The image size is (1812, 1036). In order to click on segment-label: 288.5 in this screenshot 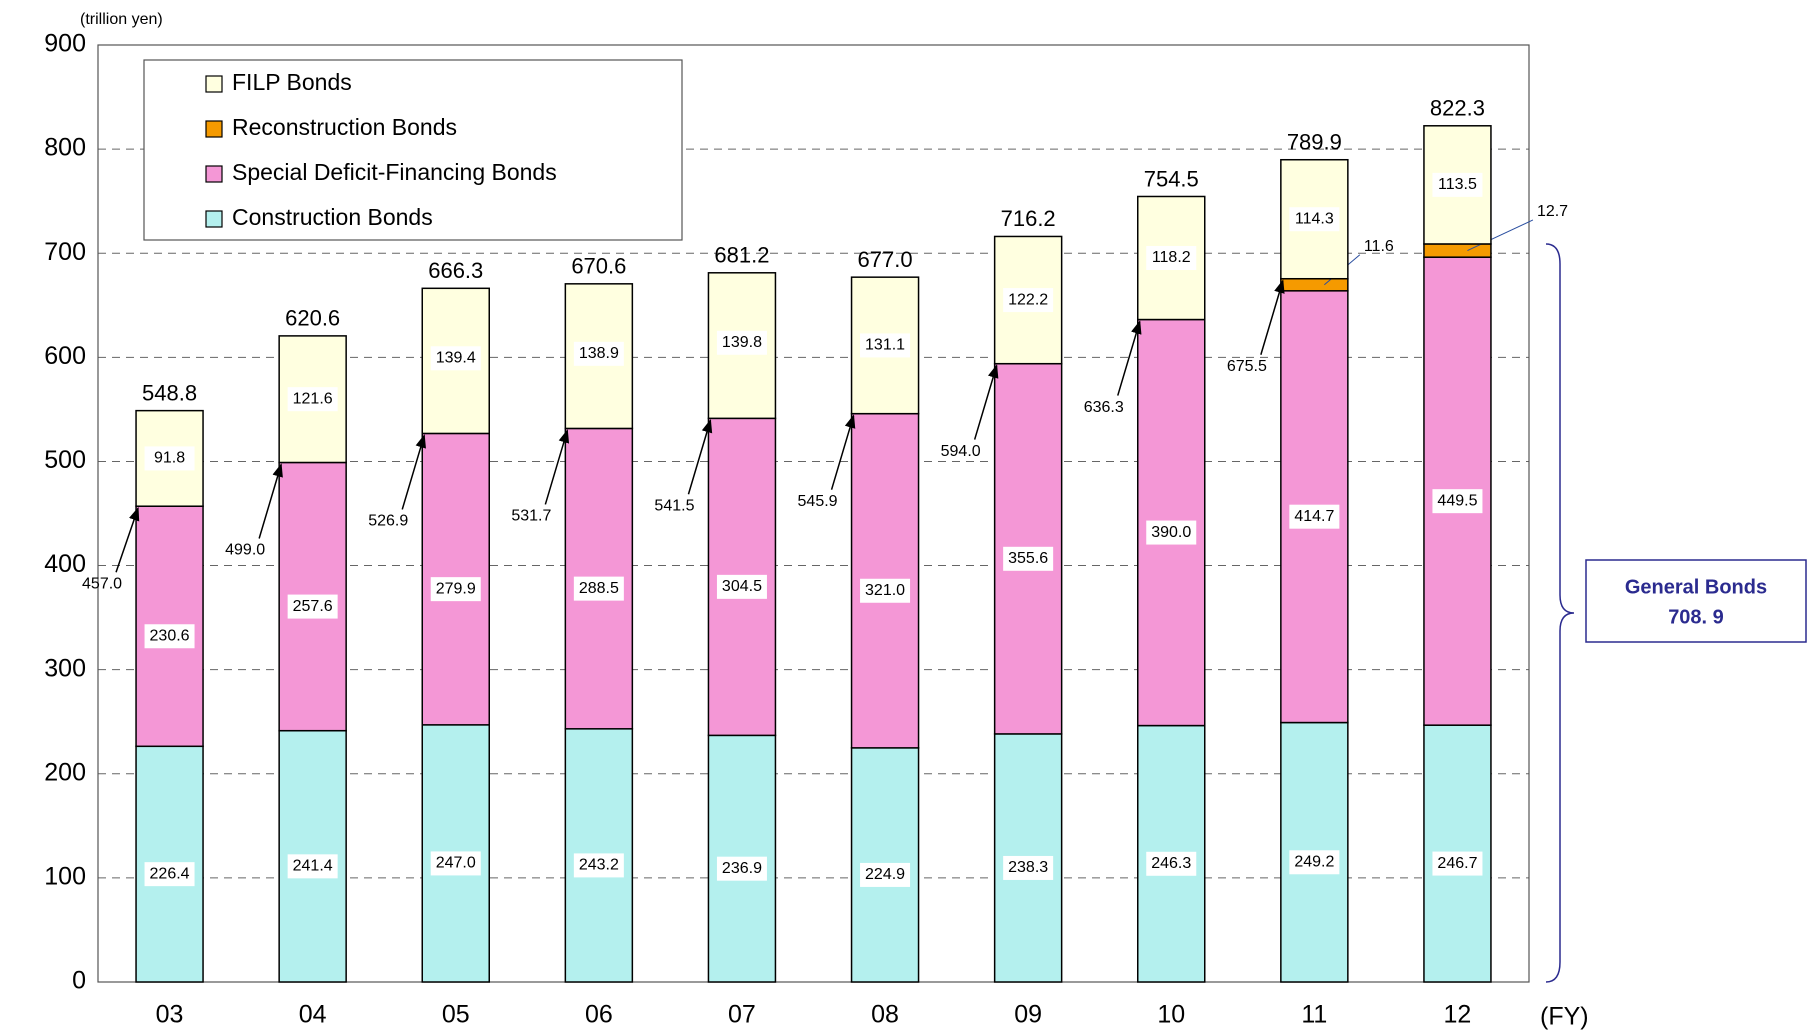, I will do `click(599, 588)`.